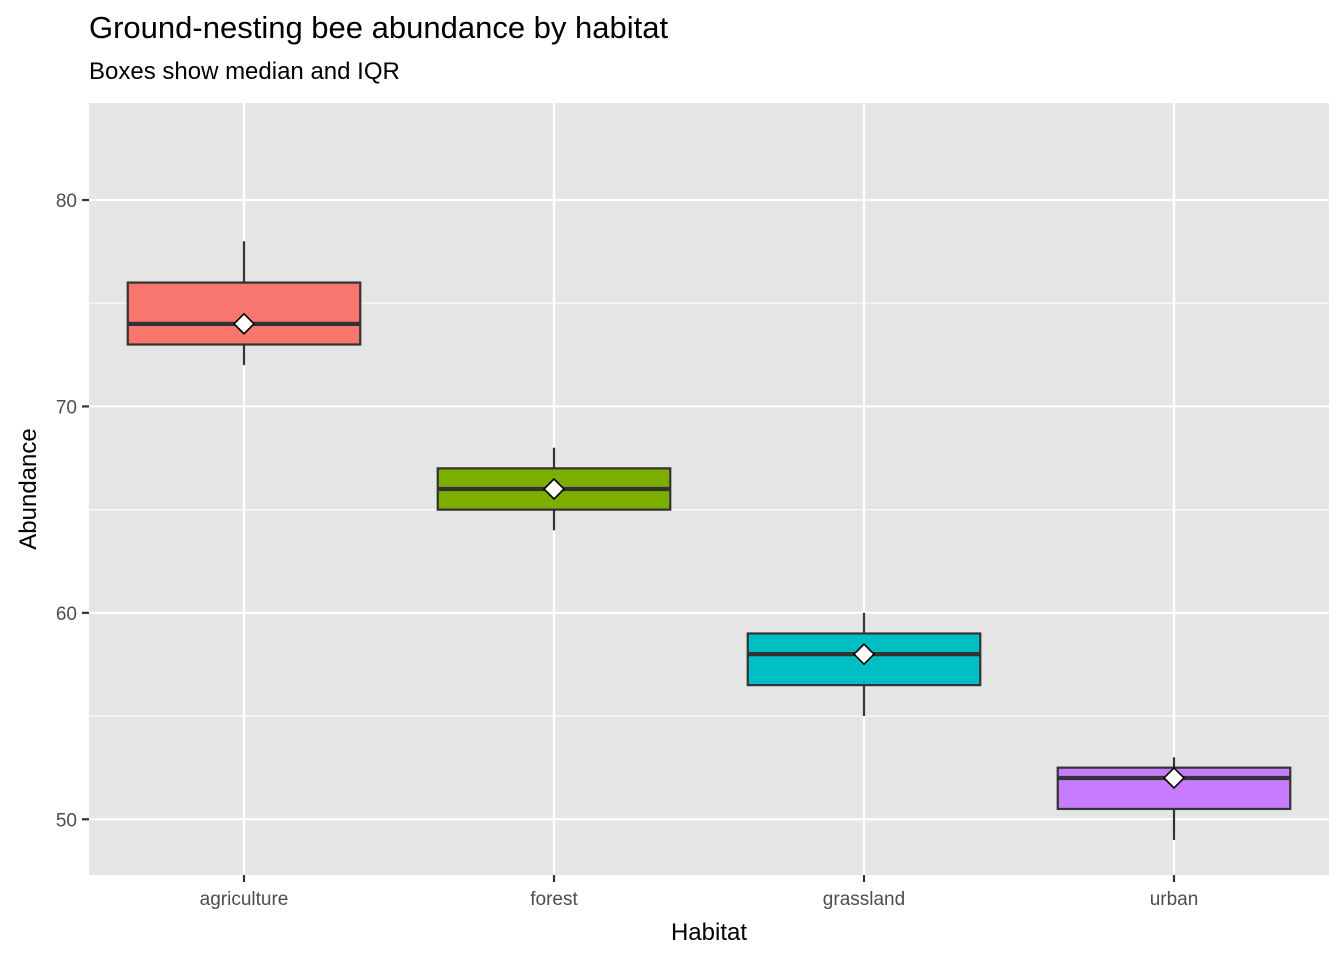 The width and height of the screenshot is (1344, 960). What do you see at coordinates (379, 27) in the screenshot?
I see `chart-title: Ground-nesting bee abundance by habitat` at bounding box center [379, 27].